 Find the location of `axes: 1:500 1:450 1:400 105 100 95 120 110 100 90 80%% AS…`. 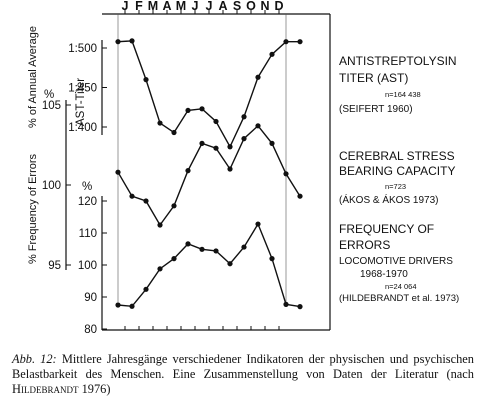

axes: 1:500 1:450 1:400 105 100 95 120 110 100 90 80%% AS… is located at coordinates (67, 181).